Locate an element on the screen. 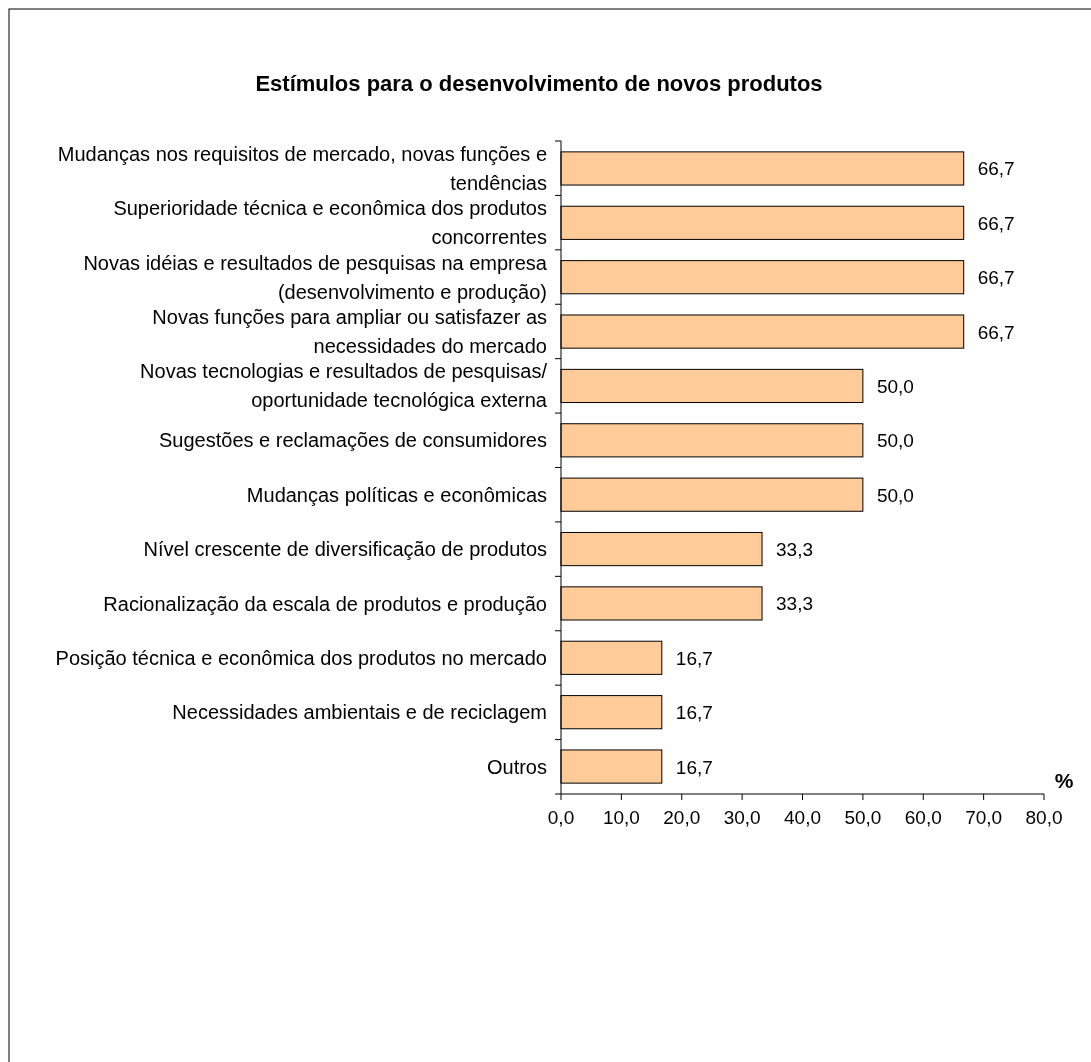 The height and width of the screenshot is (1062, 1091). x-axis-title: % is located at coordinates (1064, 780).